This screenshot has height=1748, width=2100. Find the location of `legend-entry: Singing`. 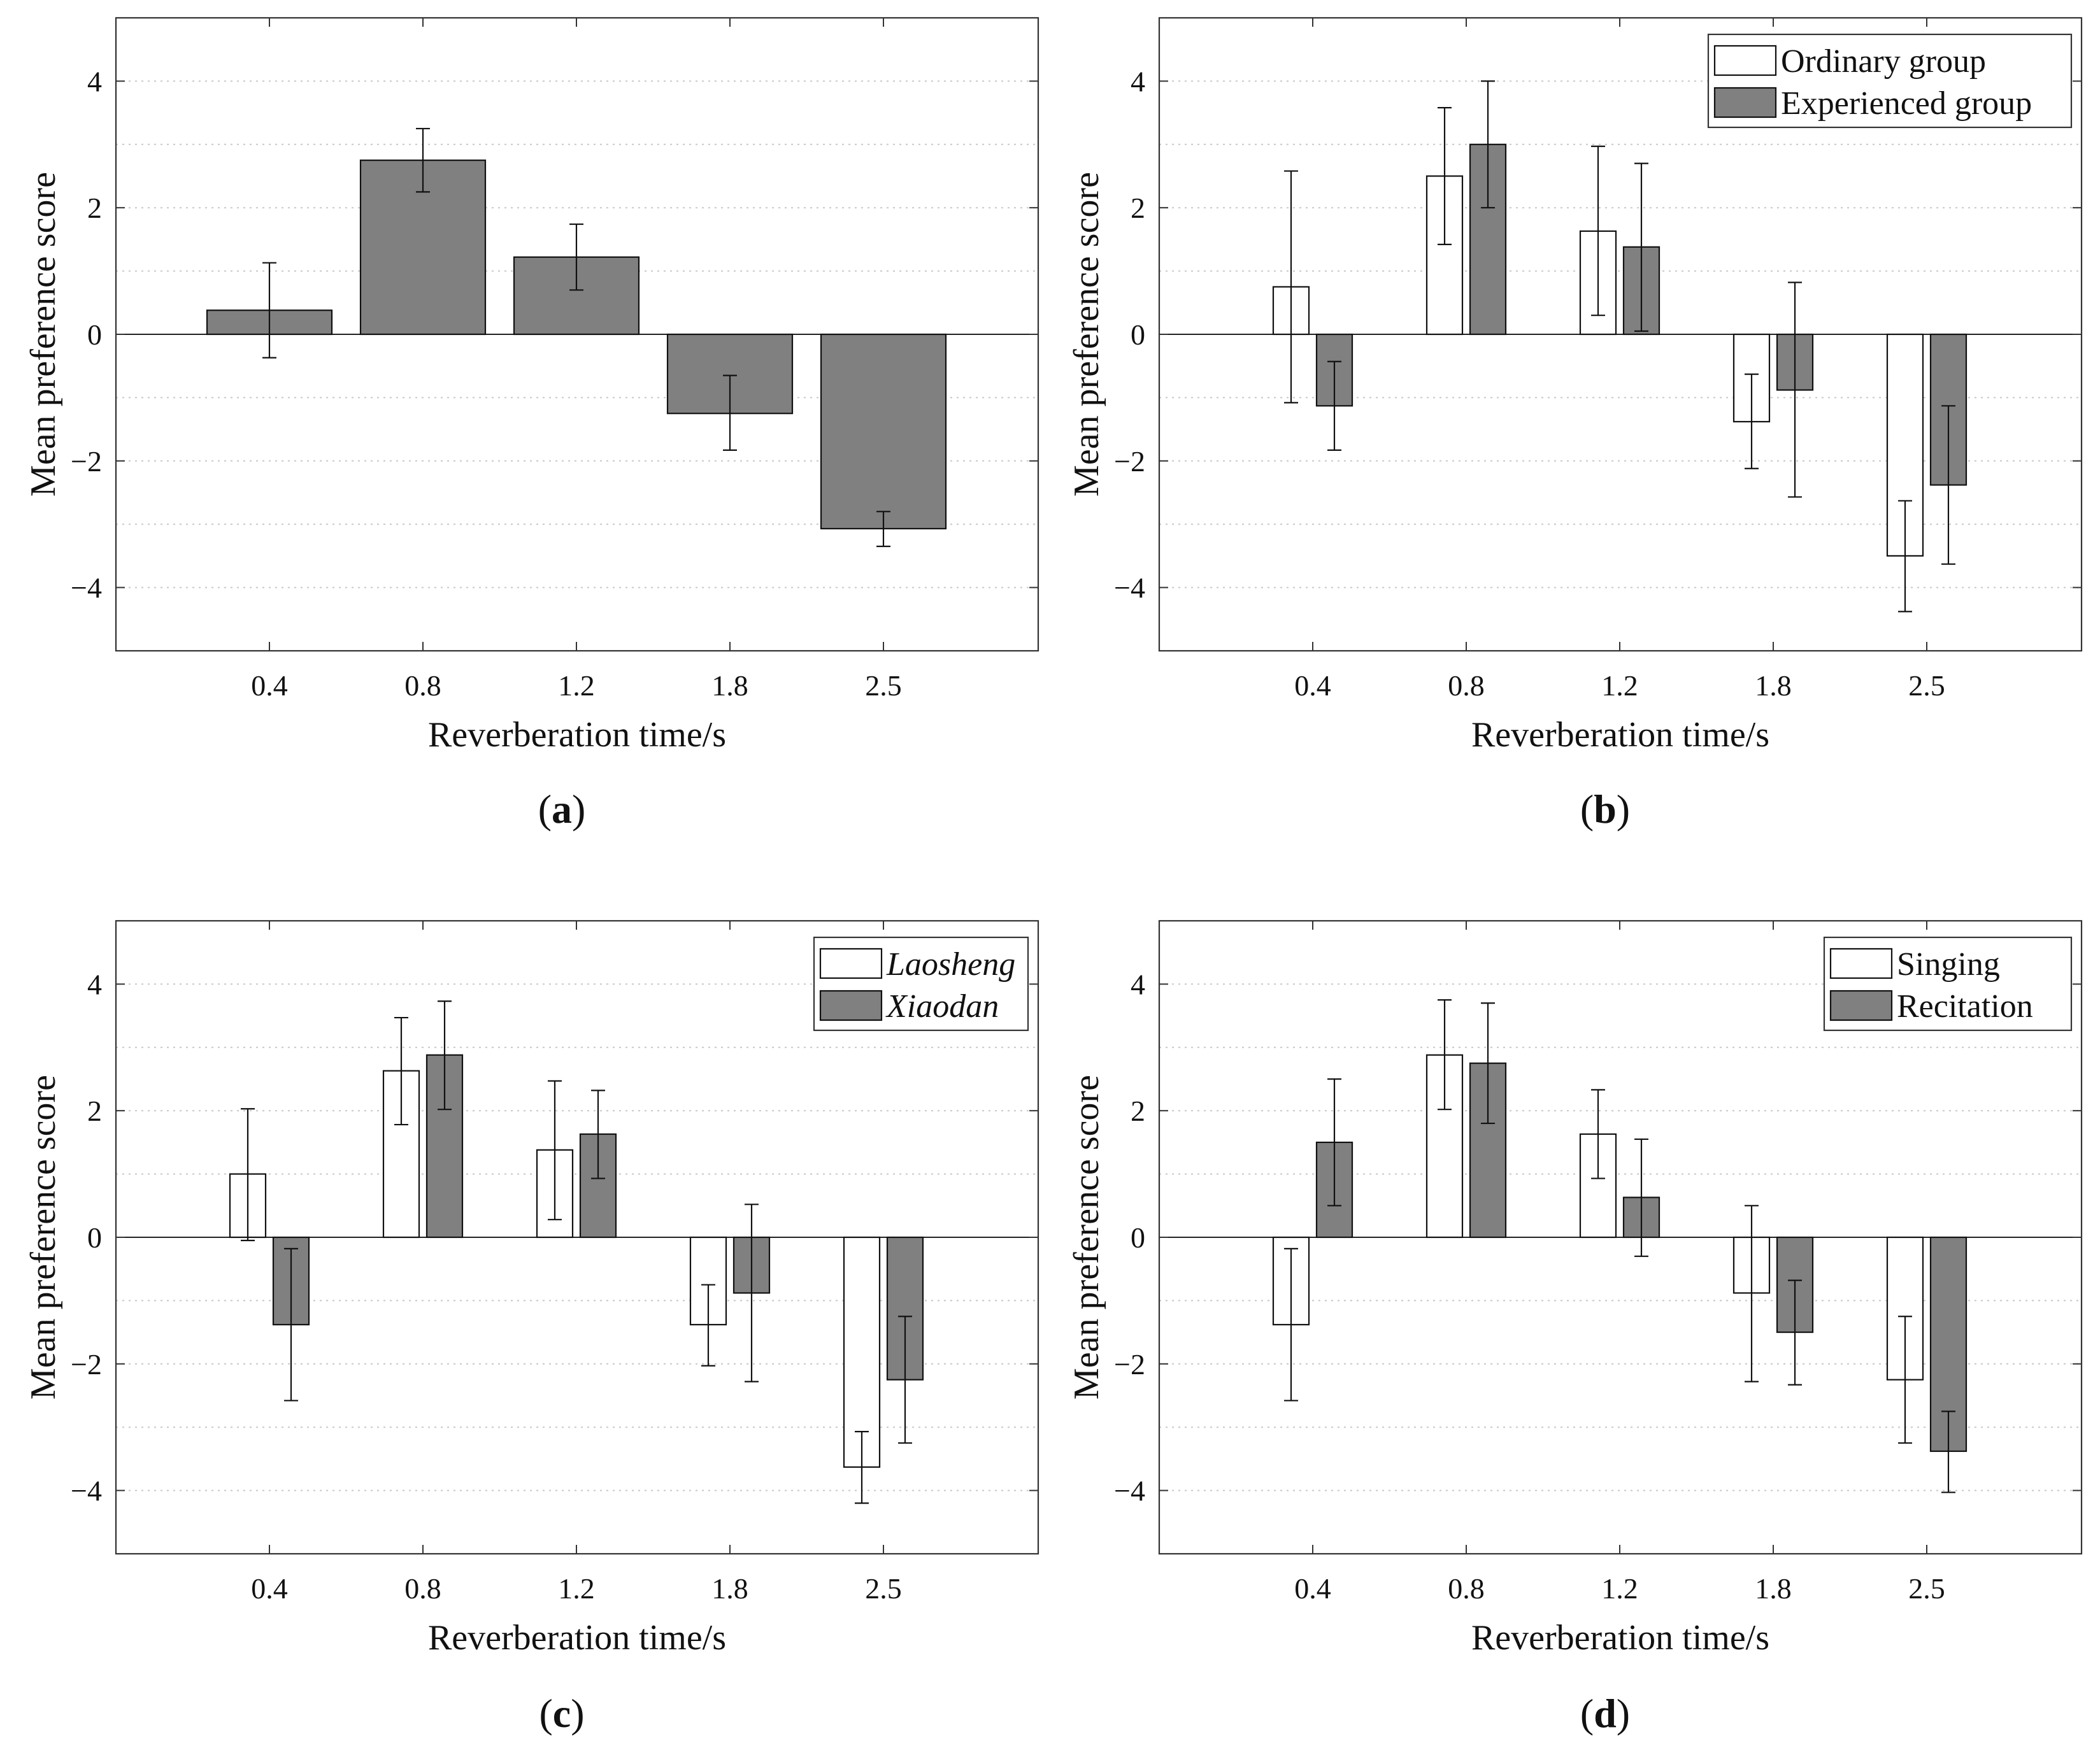

legend-entry: Singing is located at coordinates (1948, 965).